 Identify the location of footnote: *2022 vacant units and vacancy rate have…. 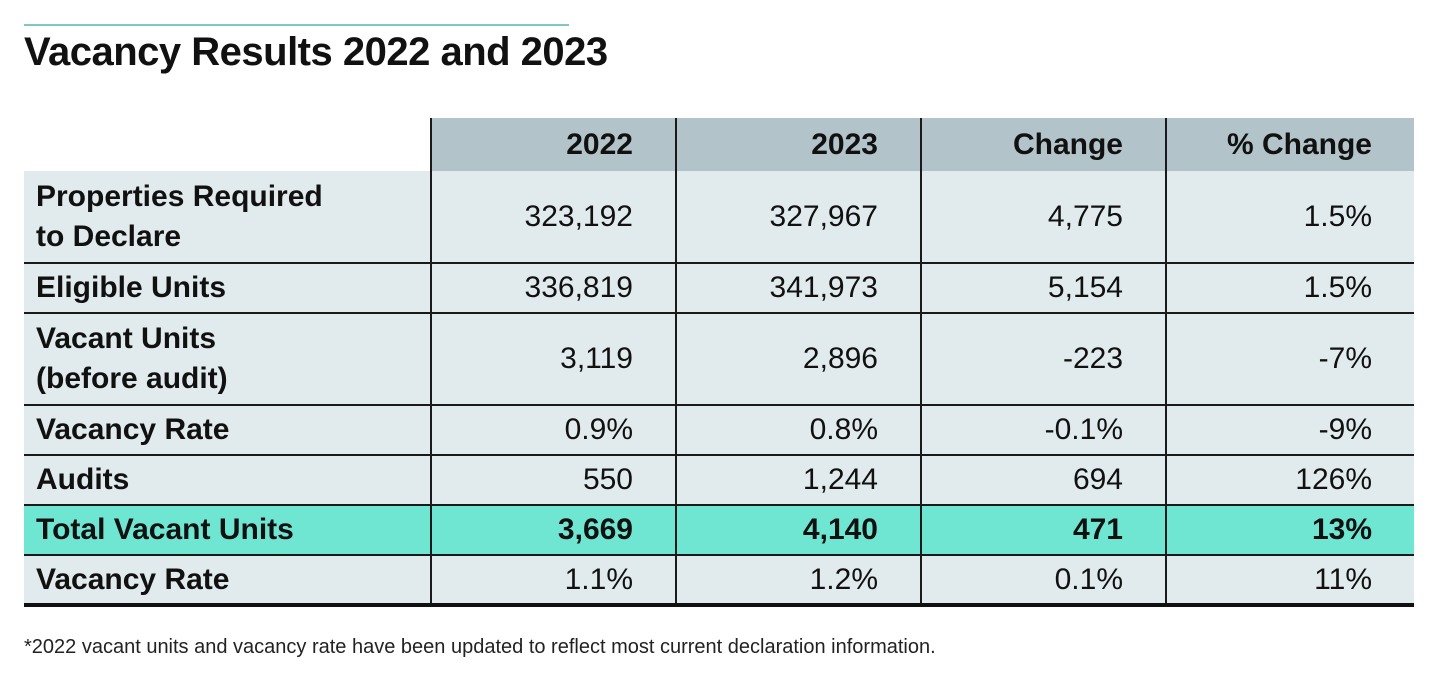
(480, 647).